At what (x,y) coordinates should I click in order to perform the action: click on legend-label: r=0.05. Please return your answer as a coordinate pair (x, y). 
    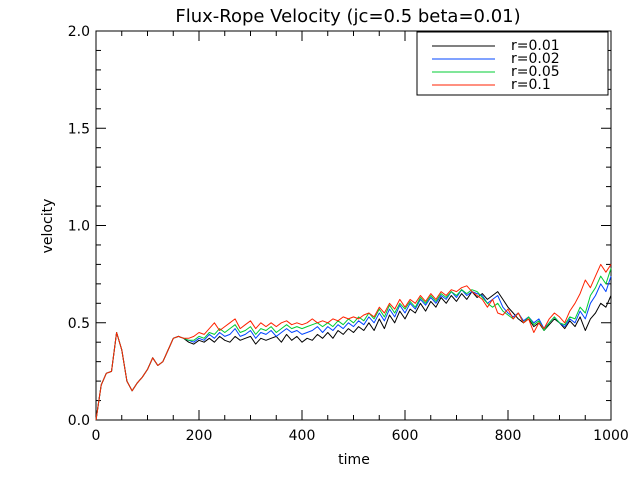
    Looking at the image, I should click on (535, 72).